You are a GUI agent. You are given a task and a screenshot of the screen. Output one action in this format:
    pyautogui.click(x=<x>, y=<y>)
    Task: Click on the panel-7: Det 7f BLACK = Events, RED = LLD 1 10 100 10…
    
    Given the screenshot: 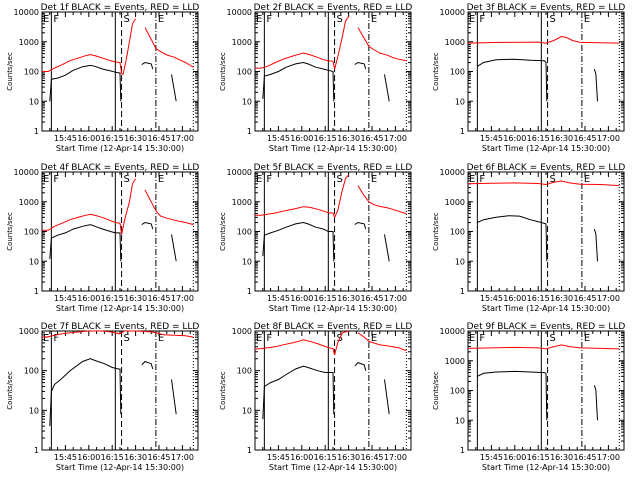 What is the action you would take?
    pyautogui.click(x=102, y=397)
    